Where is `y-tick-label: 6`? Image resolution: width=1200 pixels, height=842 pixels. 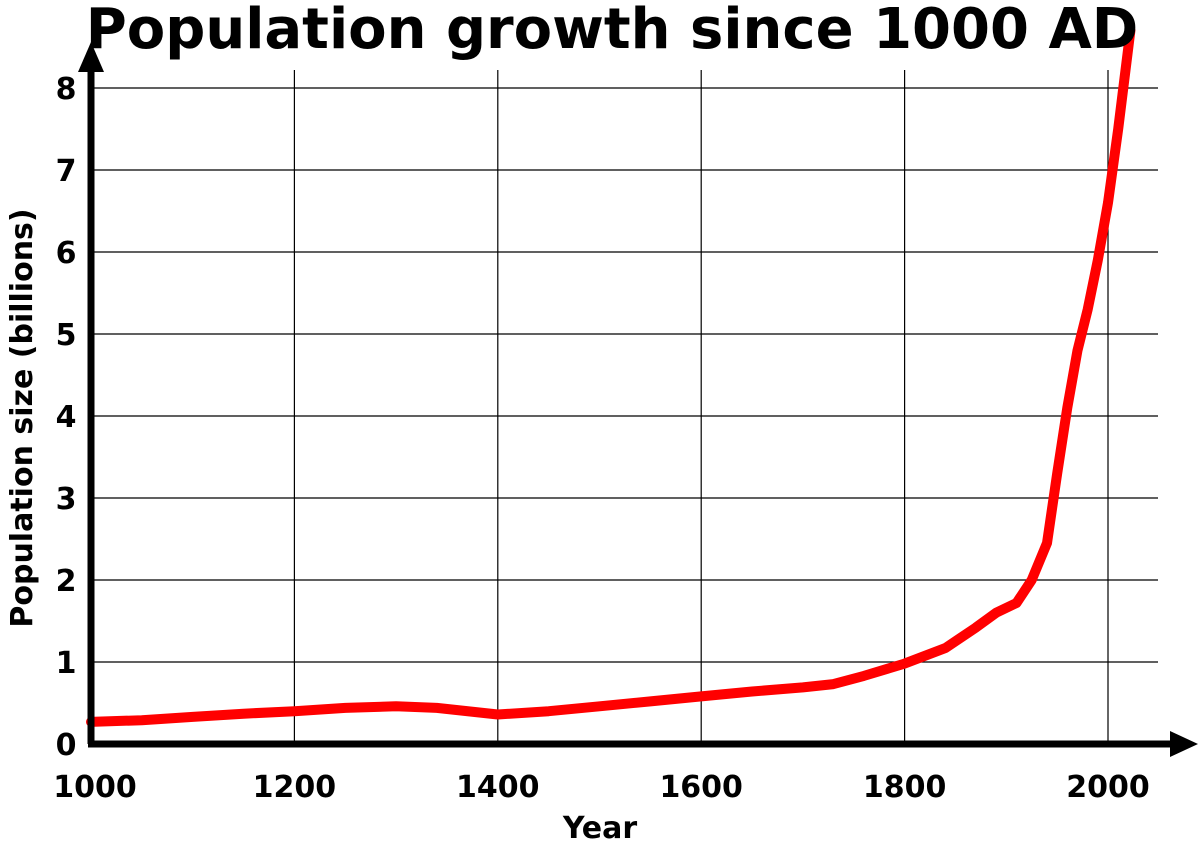 y-tick-label: 6 is located at coordinates (66, 253).